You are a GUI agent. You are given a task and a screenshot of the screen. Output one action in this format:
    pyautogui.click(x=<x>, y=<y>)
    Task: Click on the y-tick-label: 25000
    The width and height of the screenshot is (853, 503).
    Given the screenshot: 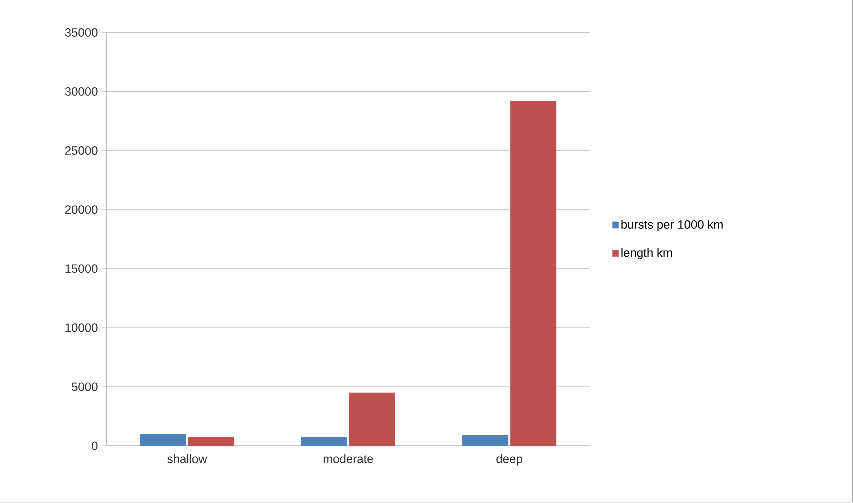 What is the action you would take?
    pyautogui.click(x=81, y=151)
    